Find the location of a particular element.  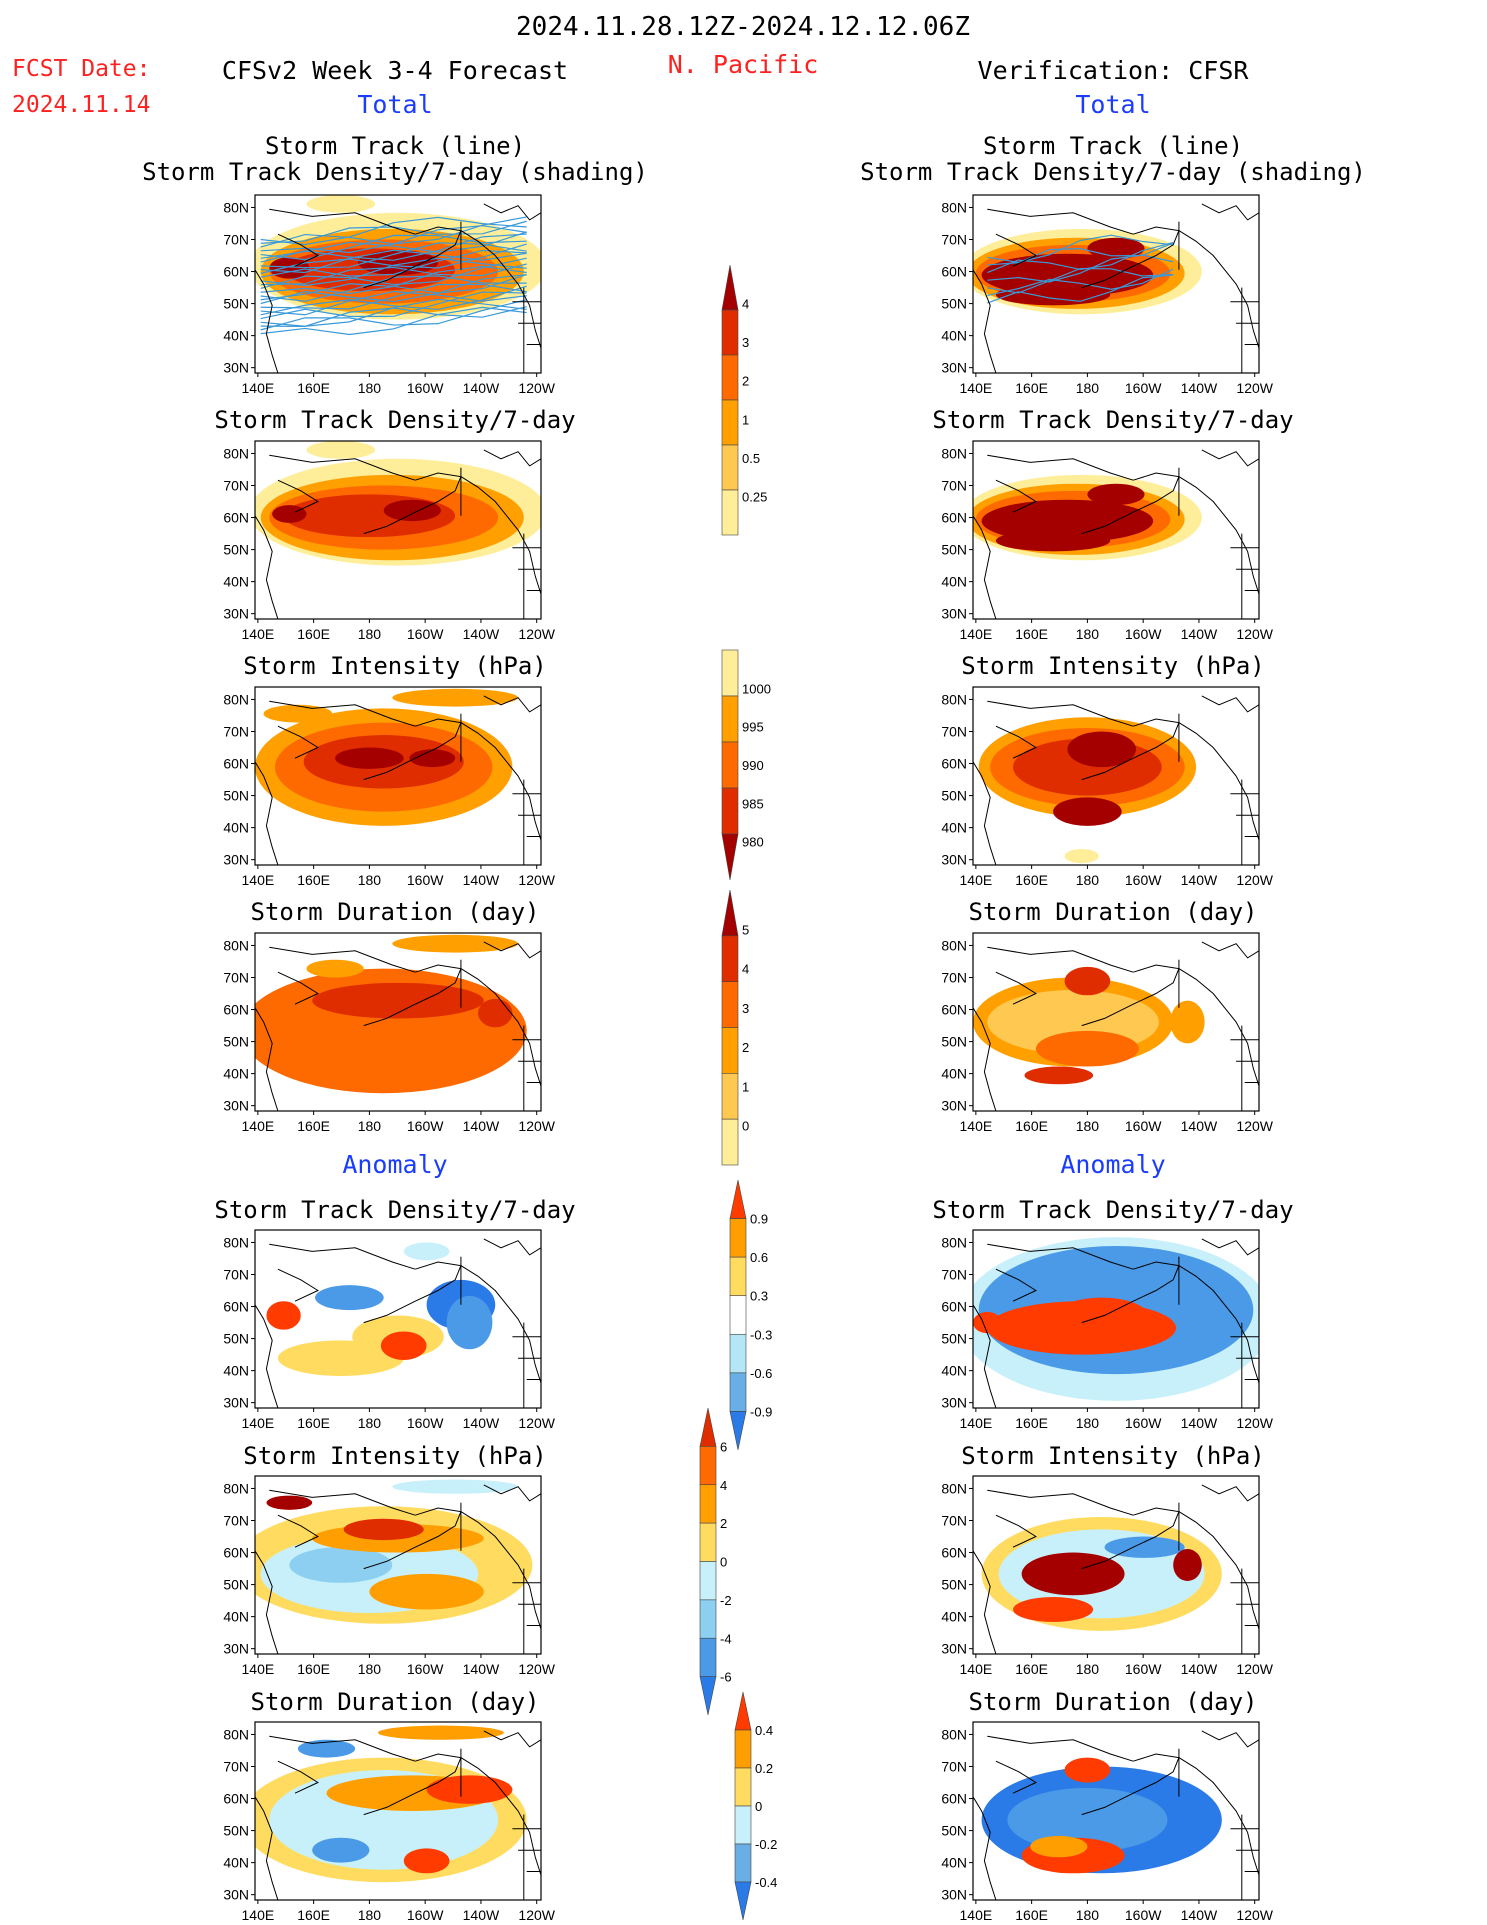

colorbar-label: 6 is located at coordinates (723, 1446).